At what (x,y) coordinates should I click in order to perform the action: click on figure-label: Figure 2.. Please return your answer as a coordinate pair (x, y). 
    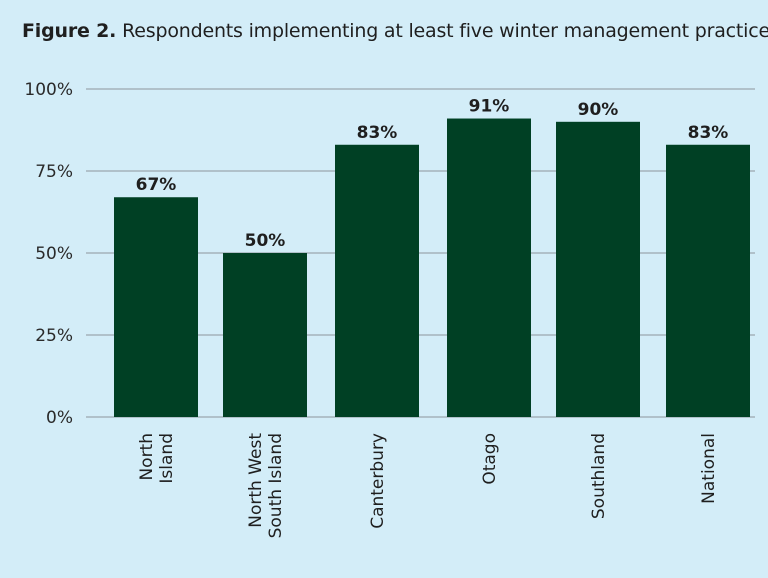
    Looking at the image, I should click on (69, 31).